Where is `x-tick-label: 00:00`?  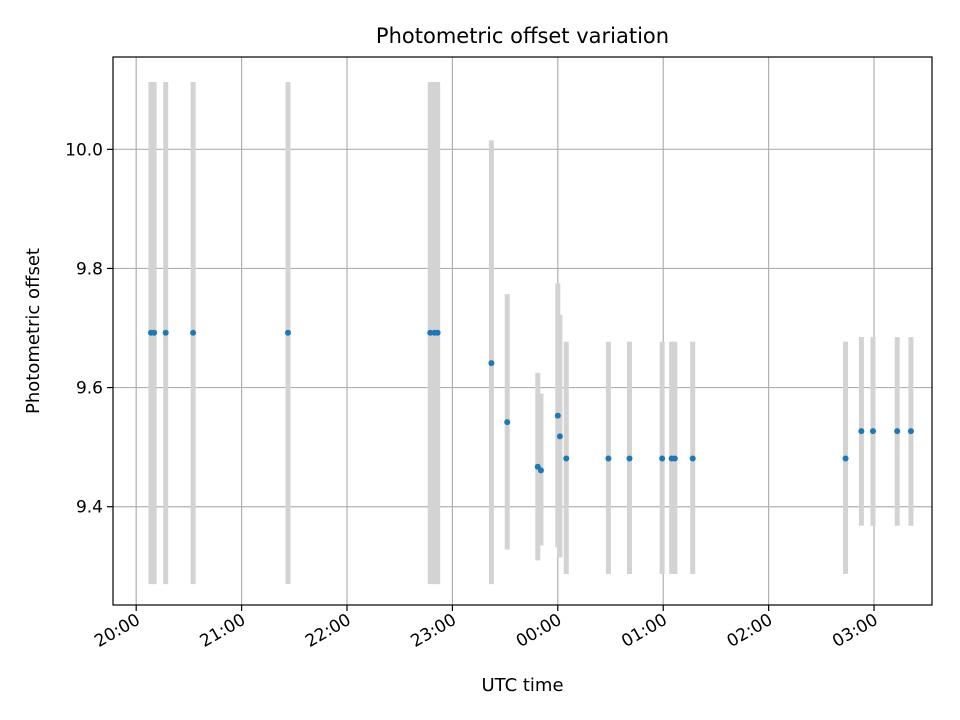
x-tick-label: 00:00 is located at coordinates (539, 631).